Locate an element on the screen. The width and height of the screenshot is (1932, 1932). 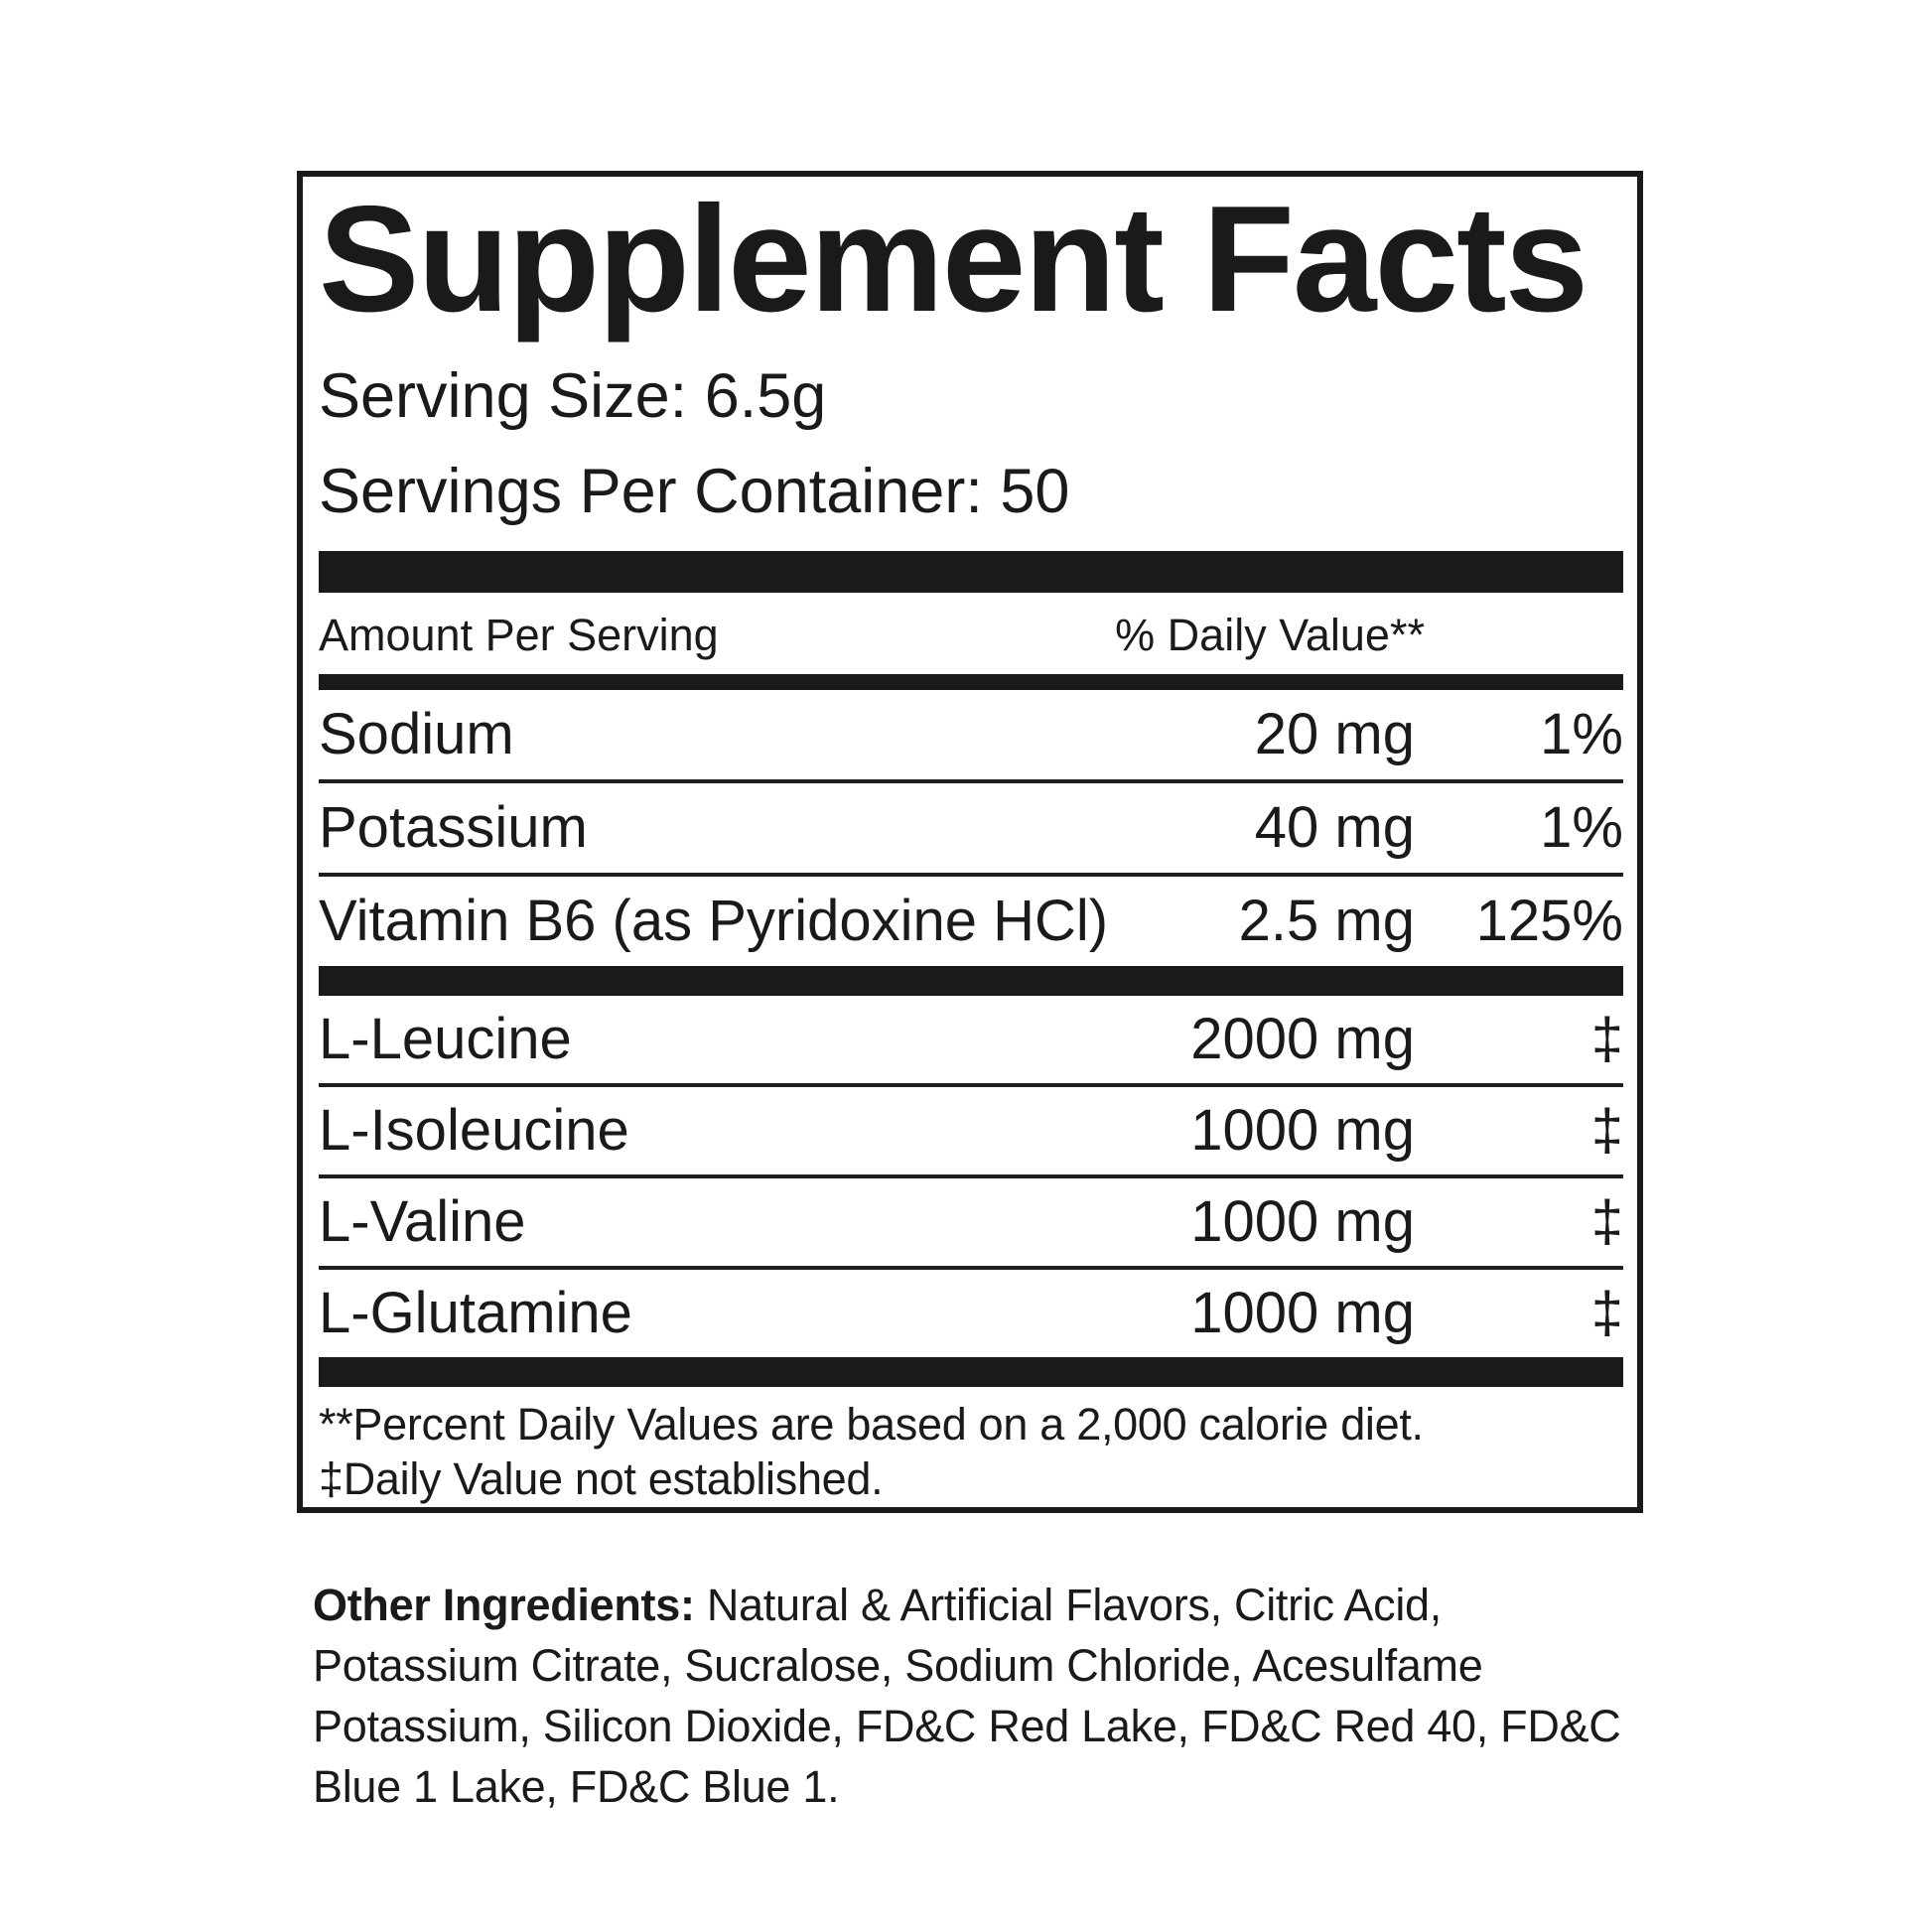
nutrient-row-potassium: Potassium 40 mg 1% is located at coordinates (971, 825).